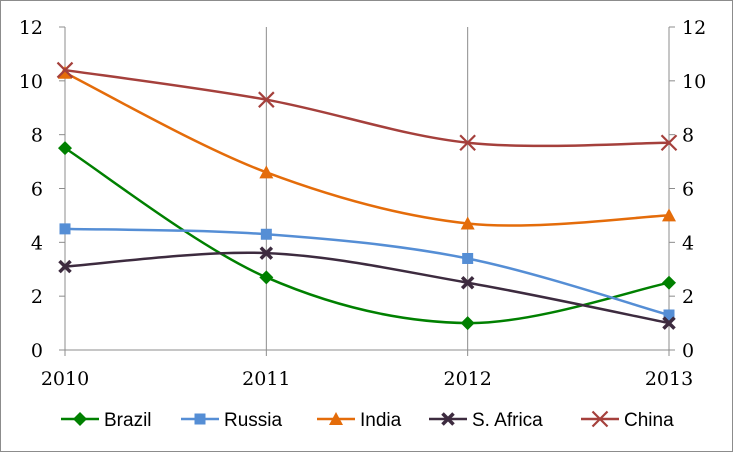 The width and height of the screenshot is (733, 453). Describe the element at coordinates (367, 288) in the screenshot. I see `series-line-s-africa` at that location.